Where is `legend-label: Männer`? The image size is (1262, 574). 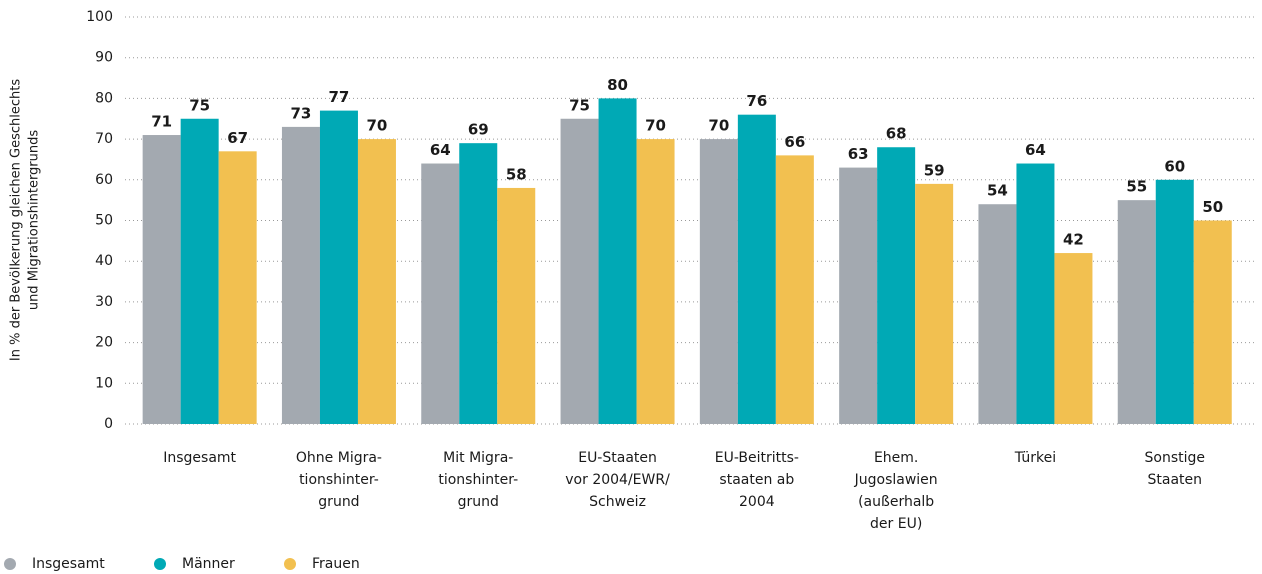 legend-label: Männer is located at coordinates (208, 564).